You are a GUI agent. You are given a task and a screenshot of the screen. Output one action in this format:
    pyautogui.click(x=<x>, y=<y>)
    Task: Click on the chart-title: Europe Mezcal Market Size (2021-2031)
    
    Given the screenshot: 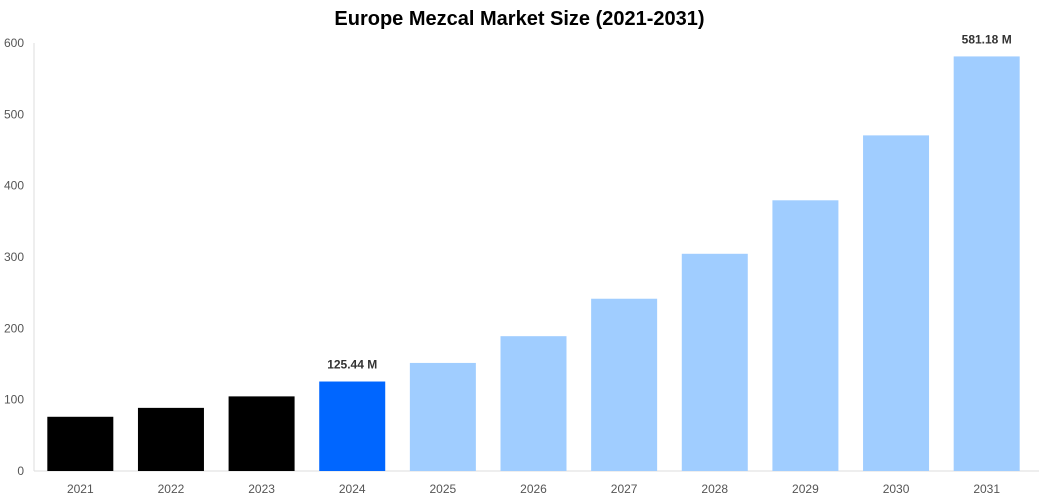 What is the action you would take?
    pyautogui.click(x=519, y=19)
    